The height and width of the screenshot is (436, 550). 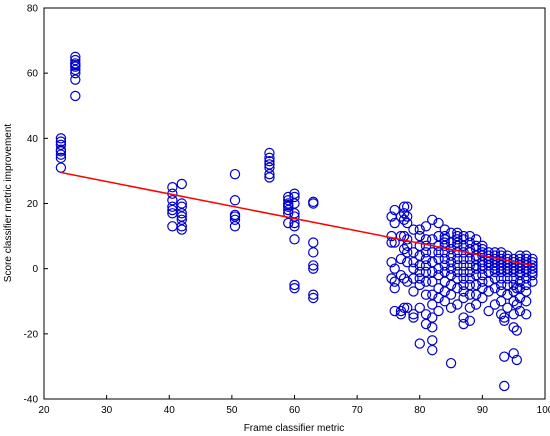 I want to click on x-tick-label: 90, so click(x=483, y=410).